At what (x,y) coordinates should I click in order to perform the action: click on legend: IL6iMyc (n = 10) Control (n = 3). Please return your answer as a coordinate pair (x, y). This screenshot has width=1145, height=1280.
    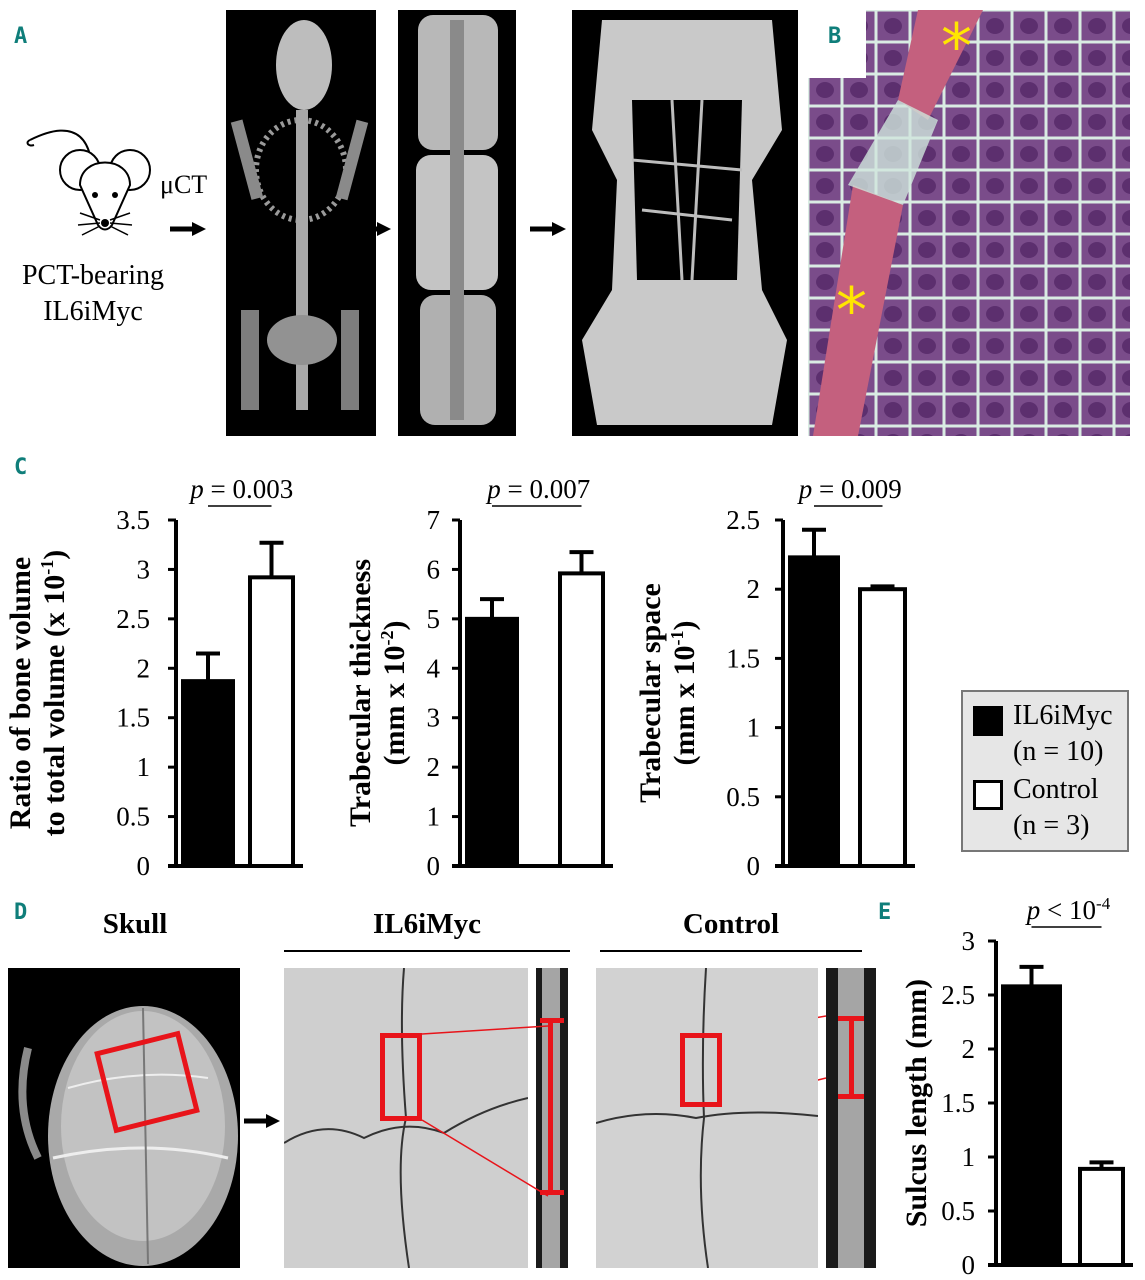
    Looking at the image, I should click on (1045, 771).